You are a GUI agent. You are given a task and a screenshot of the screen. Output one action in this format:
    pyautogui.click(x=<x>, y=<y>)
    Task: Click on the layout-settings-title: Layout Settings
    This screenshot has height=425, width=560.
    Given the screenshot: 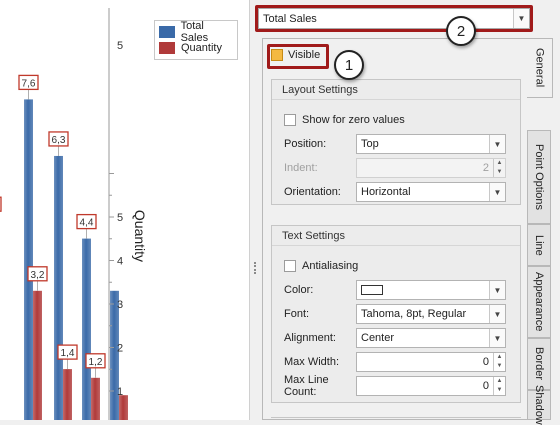 What is the action you would take?
    pyautogui.click(x=396, y=90)
    